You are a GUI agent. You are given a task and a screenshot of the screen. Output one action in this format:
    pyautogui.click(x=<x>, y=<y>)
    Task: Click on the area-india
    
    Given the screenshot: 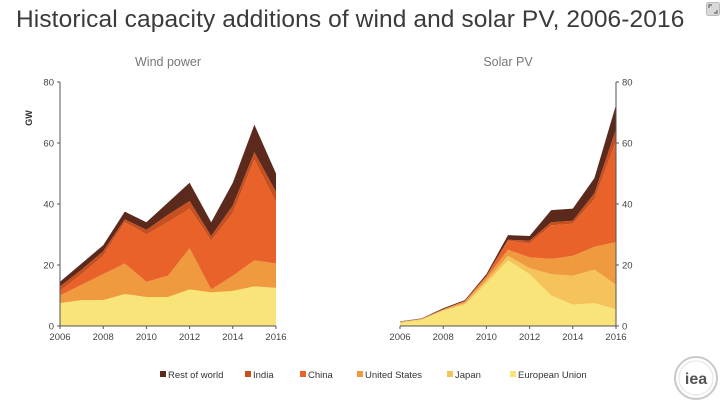 What is the action you would take?
    pyautogui.click(x=168, y=221)
    